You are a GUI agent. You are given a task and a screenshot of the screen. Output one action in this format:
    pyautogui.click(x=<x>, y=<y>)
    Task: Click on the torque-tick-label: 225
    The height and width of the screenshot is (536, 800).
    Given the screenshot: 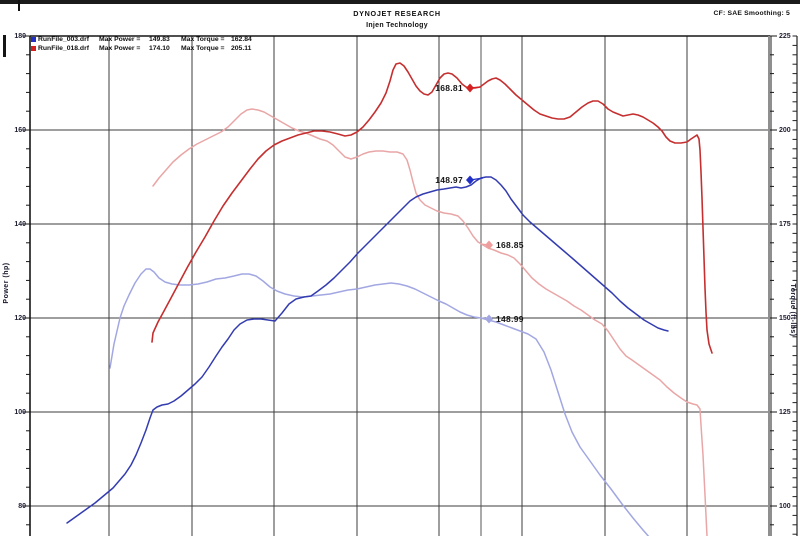 What is the action you would take?
    pyautogui.click(x=785, y=36)
    